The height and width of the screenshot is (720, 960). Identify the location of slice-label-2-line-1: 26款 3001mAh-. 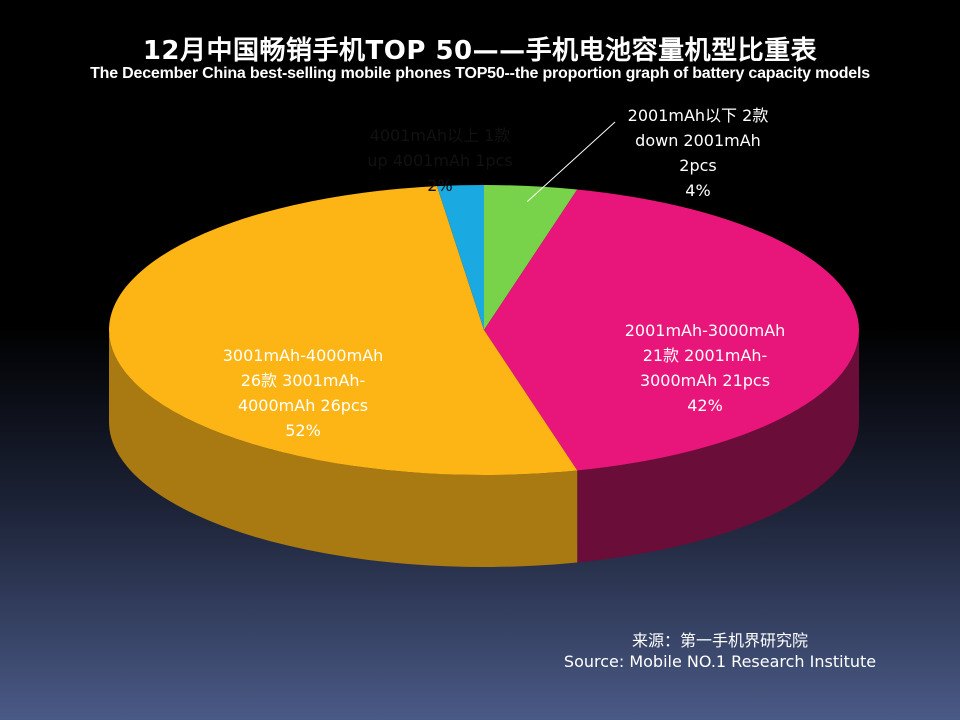
(303, 380).